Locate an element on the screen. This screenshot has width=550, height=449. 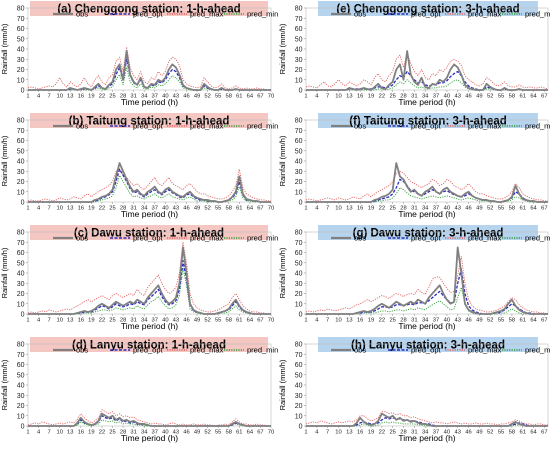
legend-label-pred-min: pred_min is located at coordinates (537, 126).